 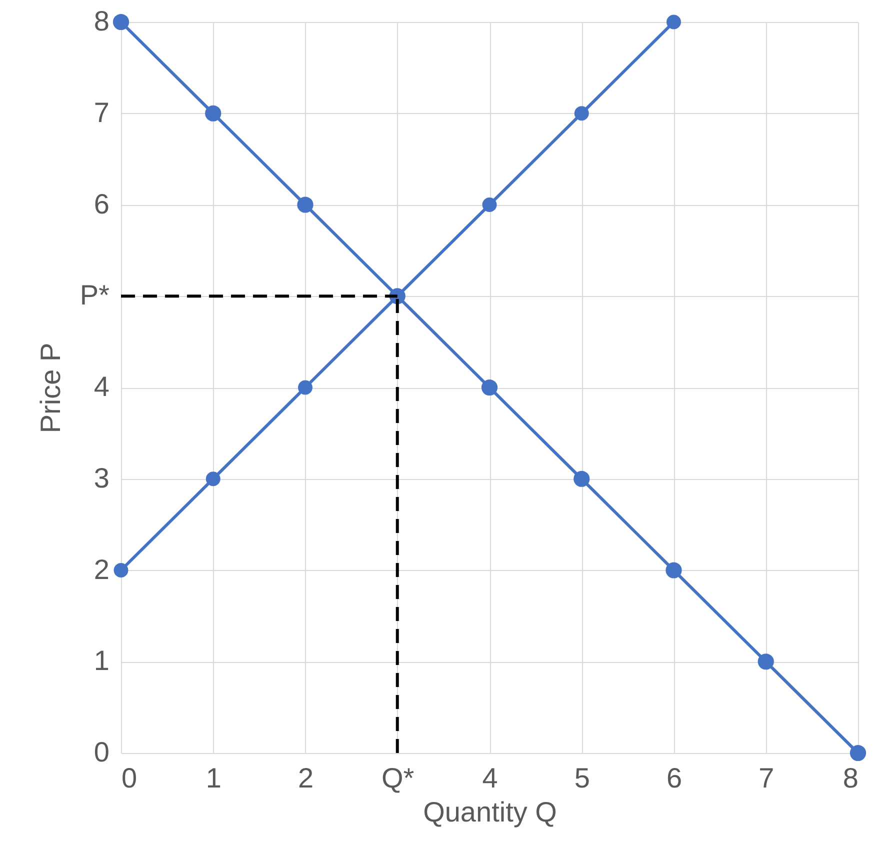 What do you see at coordinates (766, 778) in the screenshot?
I see `x-tick-label: 7` at bounding box center [766, 778].